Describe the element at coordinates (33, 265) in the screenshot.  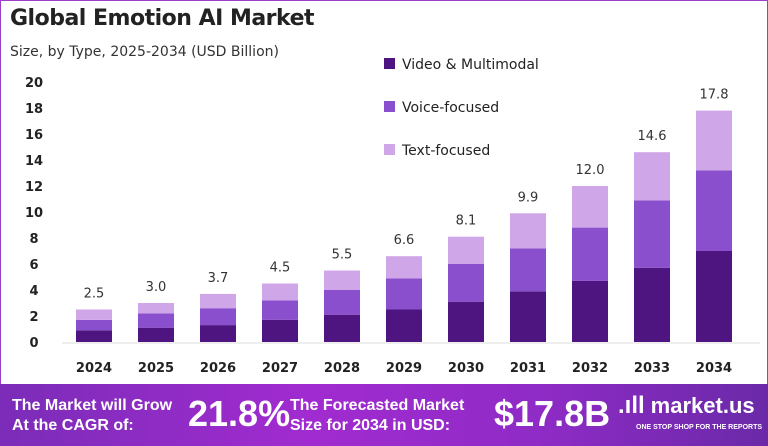
I see `y-tick-label: 6` at that location.